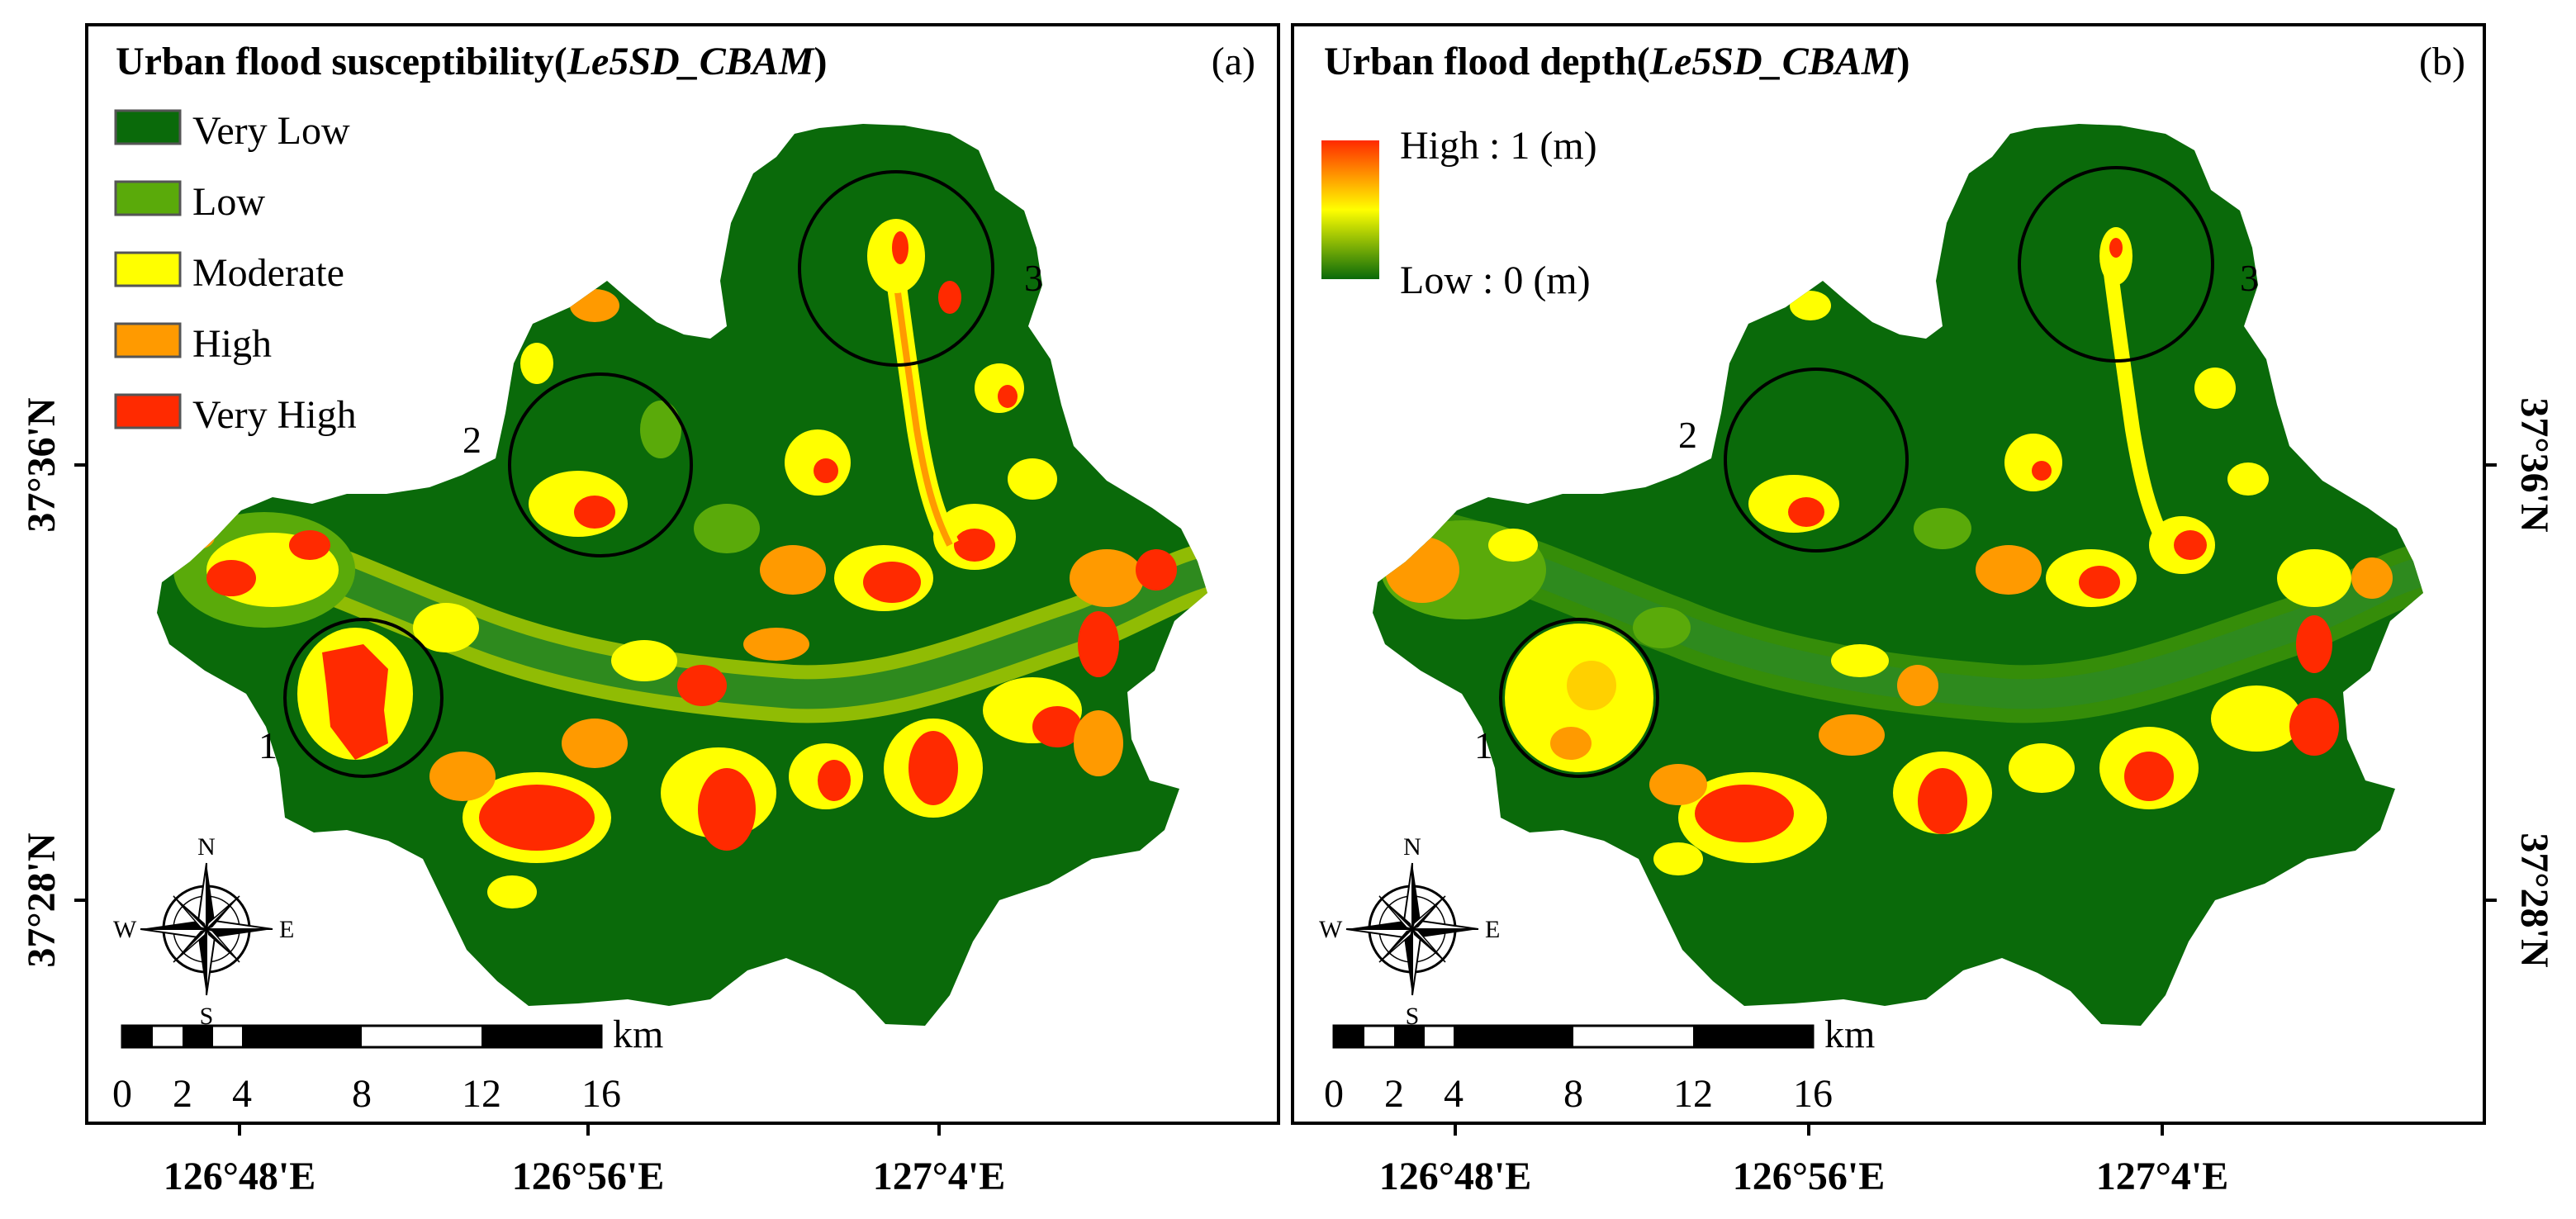  Describe the element at coordinates (42, 900) in the screenshot. I see `y-label-a-2: 37°28'N` at that location.